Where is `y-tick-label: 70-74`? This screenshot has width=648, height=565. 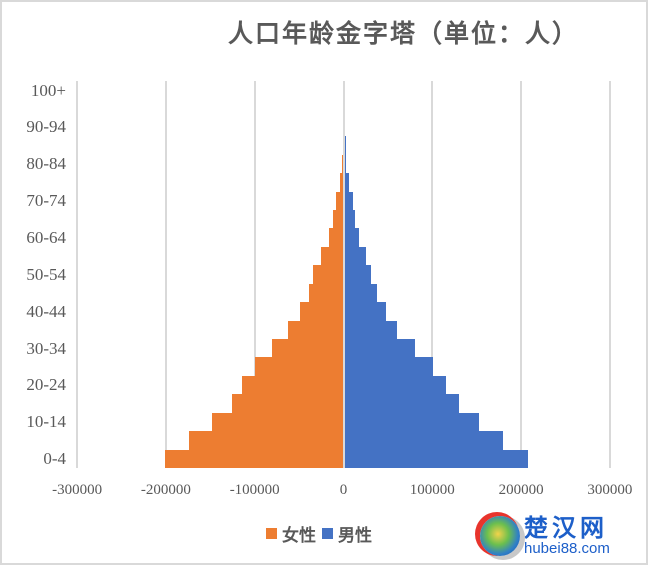
y-tick-label: 70-74 is located at coordinates (46, 201).